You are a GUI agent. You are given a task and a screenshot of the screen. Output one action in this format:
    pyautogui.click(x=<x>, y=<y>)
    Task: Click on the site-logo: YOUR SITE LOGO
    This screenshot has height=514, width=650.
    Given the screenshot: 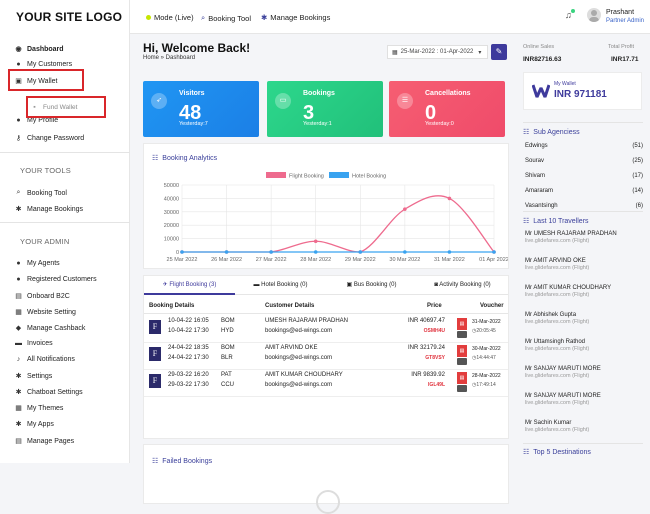 What is the action you would take?
    pyautogui.click(x=69, y=17)
    